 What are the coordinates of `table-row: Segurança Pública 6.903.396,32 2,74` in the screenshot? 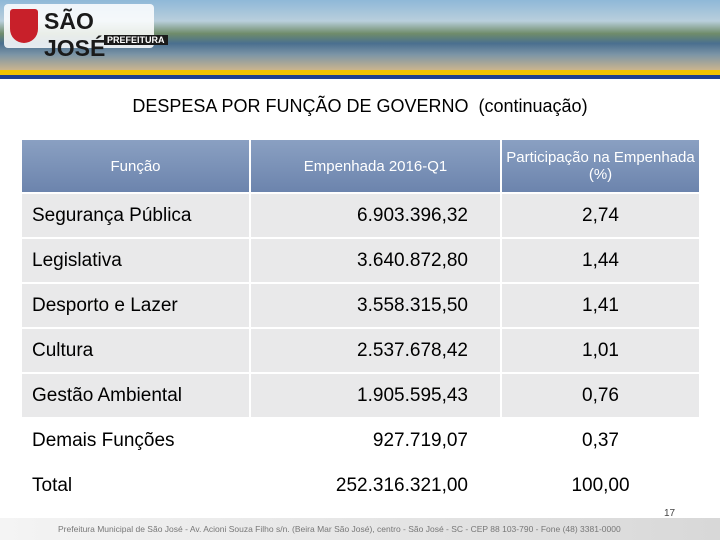 It's located at (361, 215).